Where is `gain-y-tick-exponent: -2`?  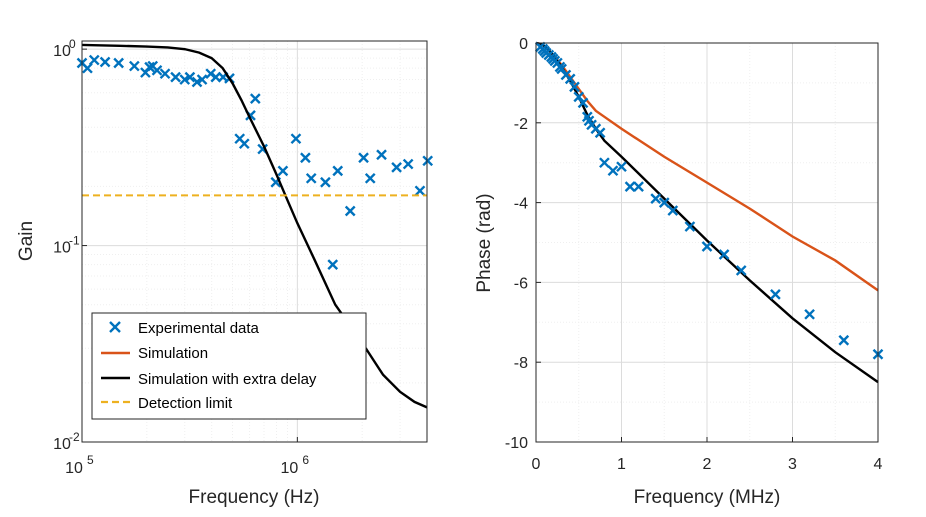 gain-y-tick-exponent: -2 is located at coordinates (74, 437).